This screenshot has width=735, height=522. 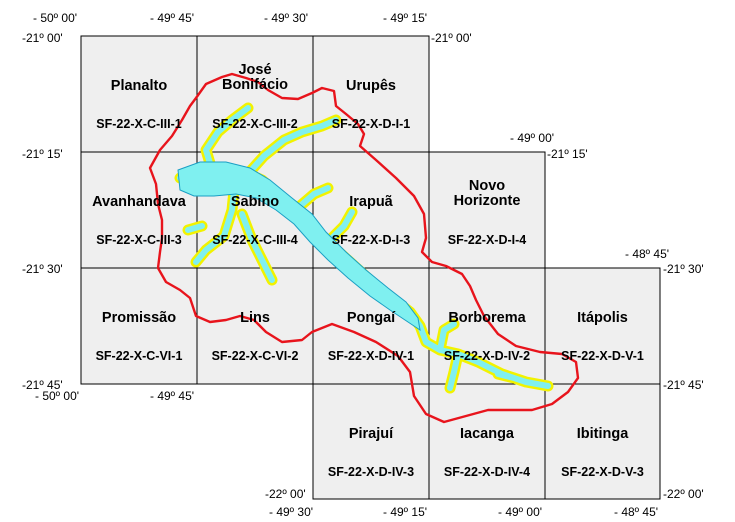 What do you see at coordinates (371, 318) in the screenshot?
I see `sheet-name: Pongaí` at bounding box center [371, 318].